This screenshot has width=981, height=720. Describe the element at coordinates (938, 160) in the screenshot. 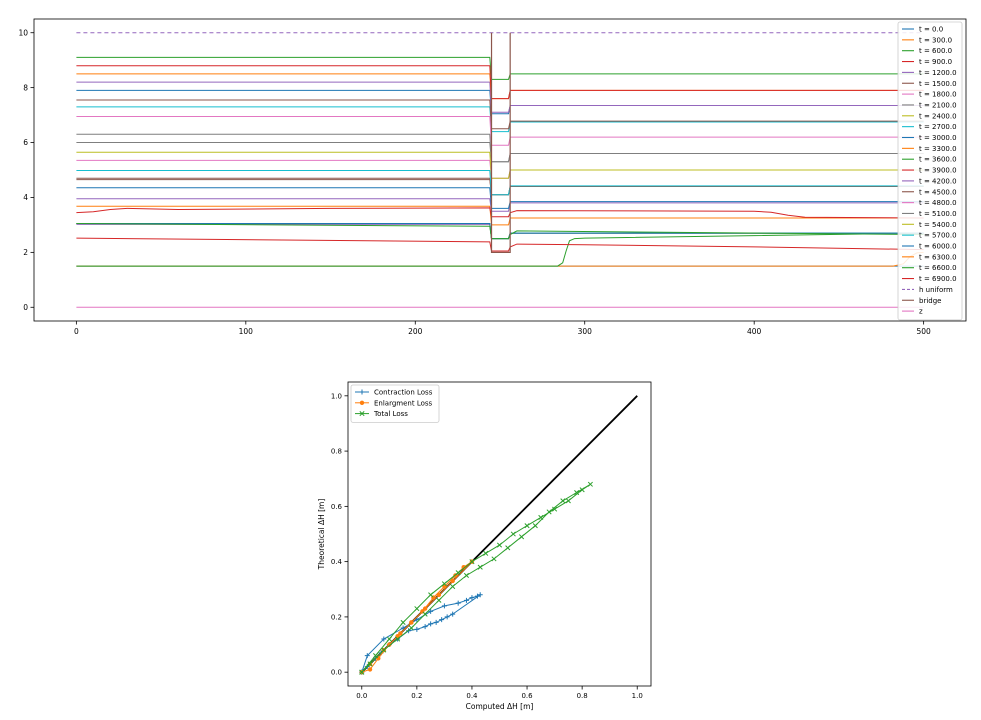

I see `legend-label: t = 3600.0` at that location.